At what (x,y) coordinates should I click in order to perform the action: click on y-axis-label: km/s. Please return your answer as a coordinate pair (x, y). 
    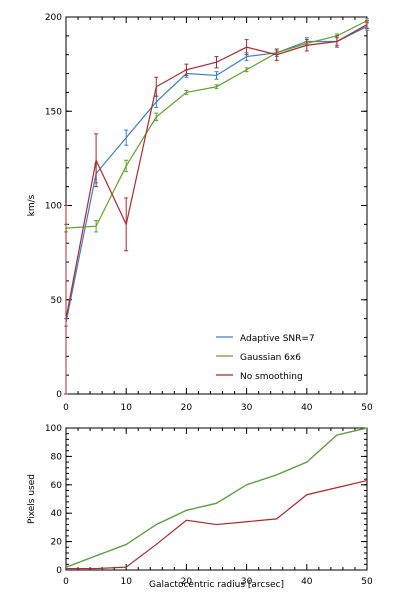
    Looking at the image, I should click on (32, 205).